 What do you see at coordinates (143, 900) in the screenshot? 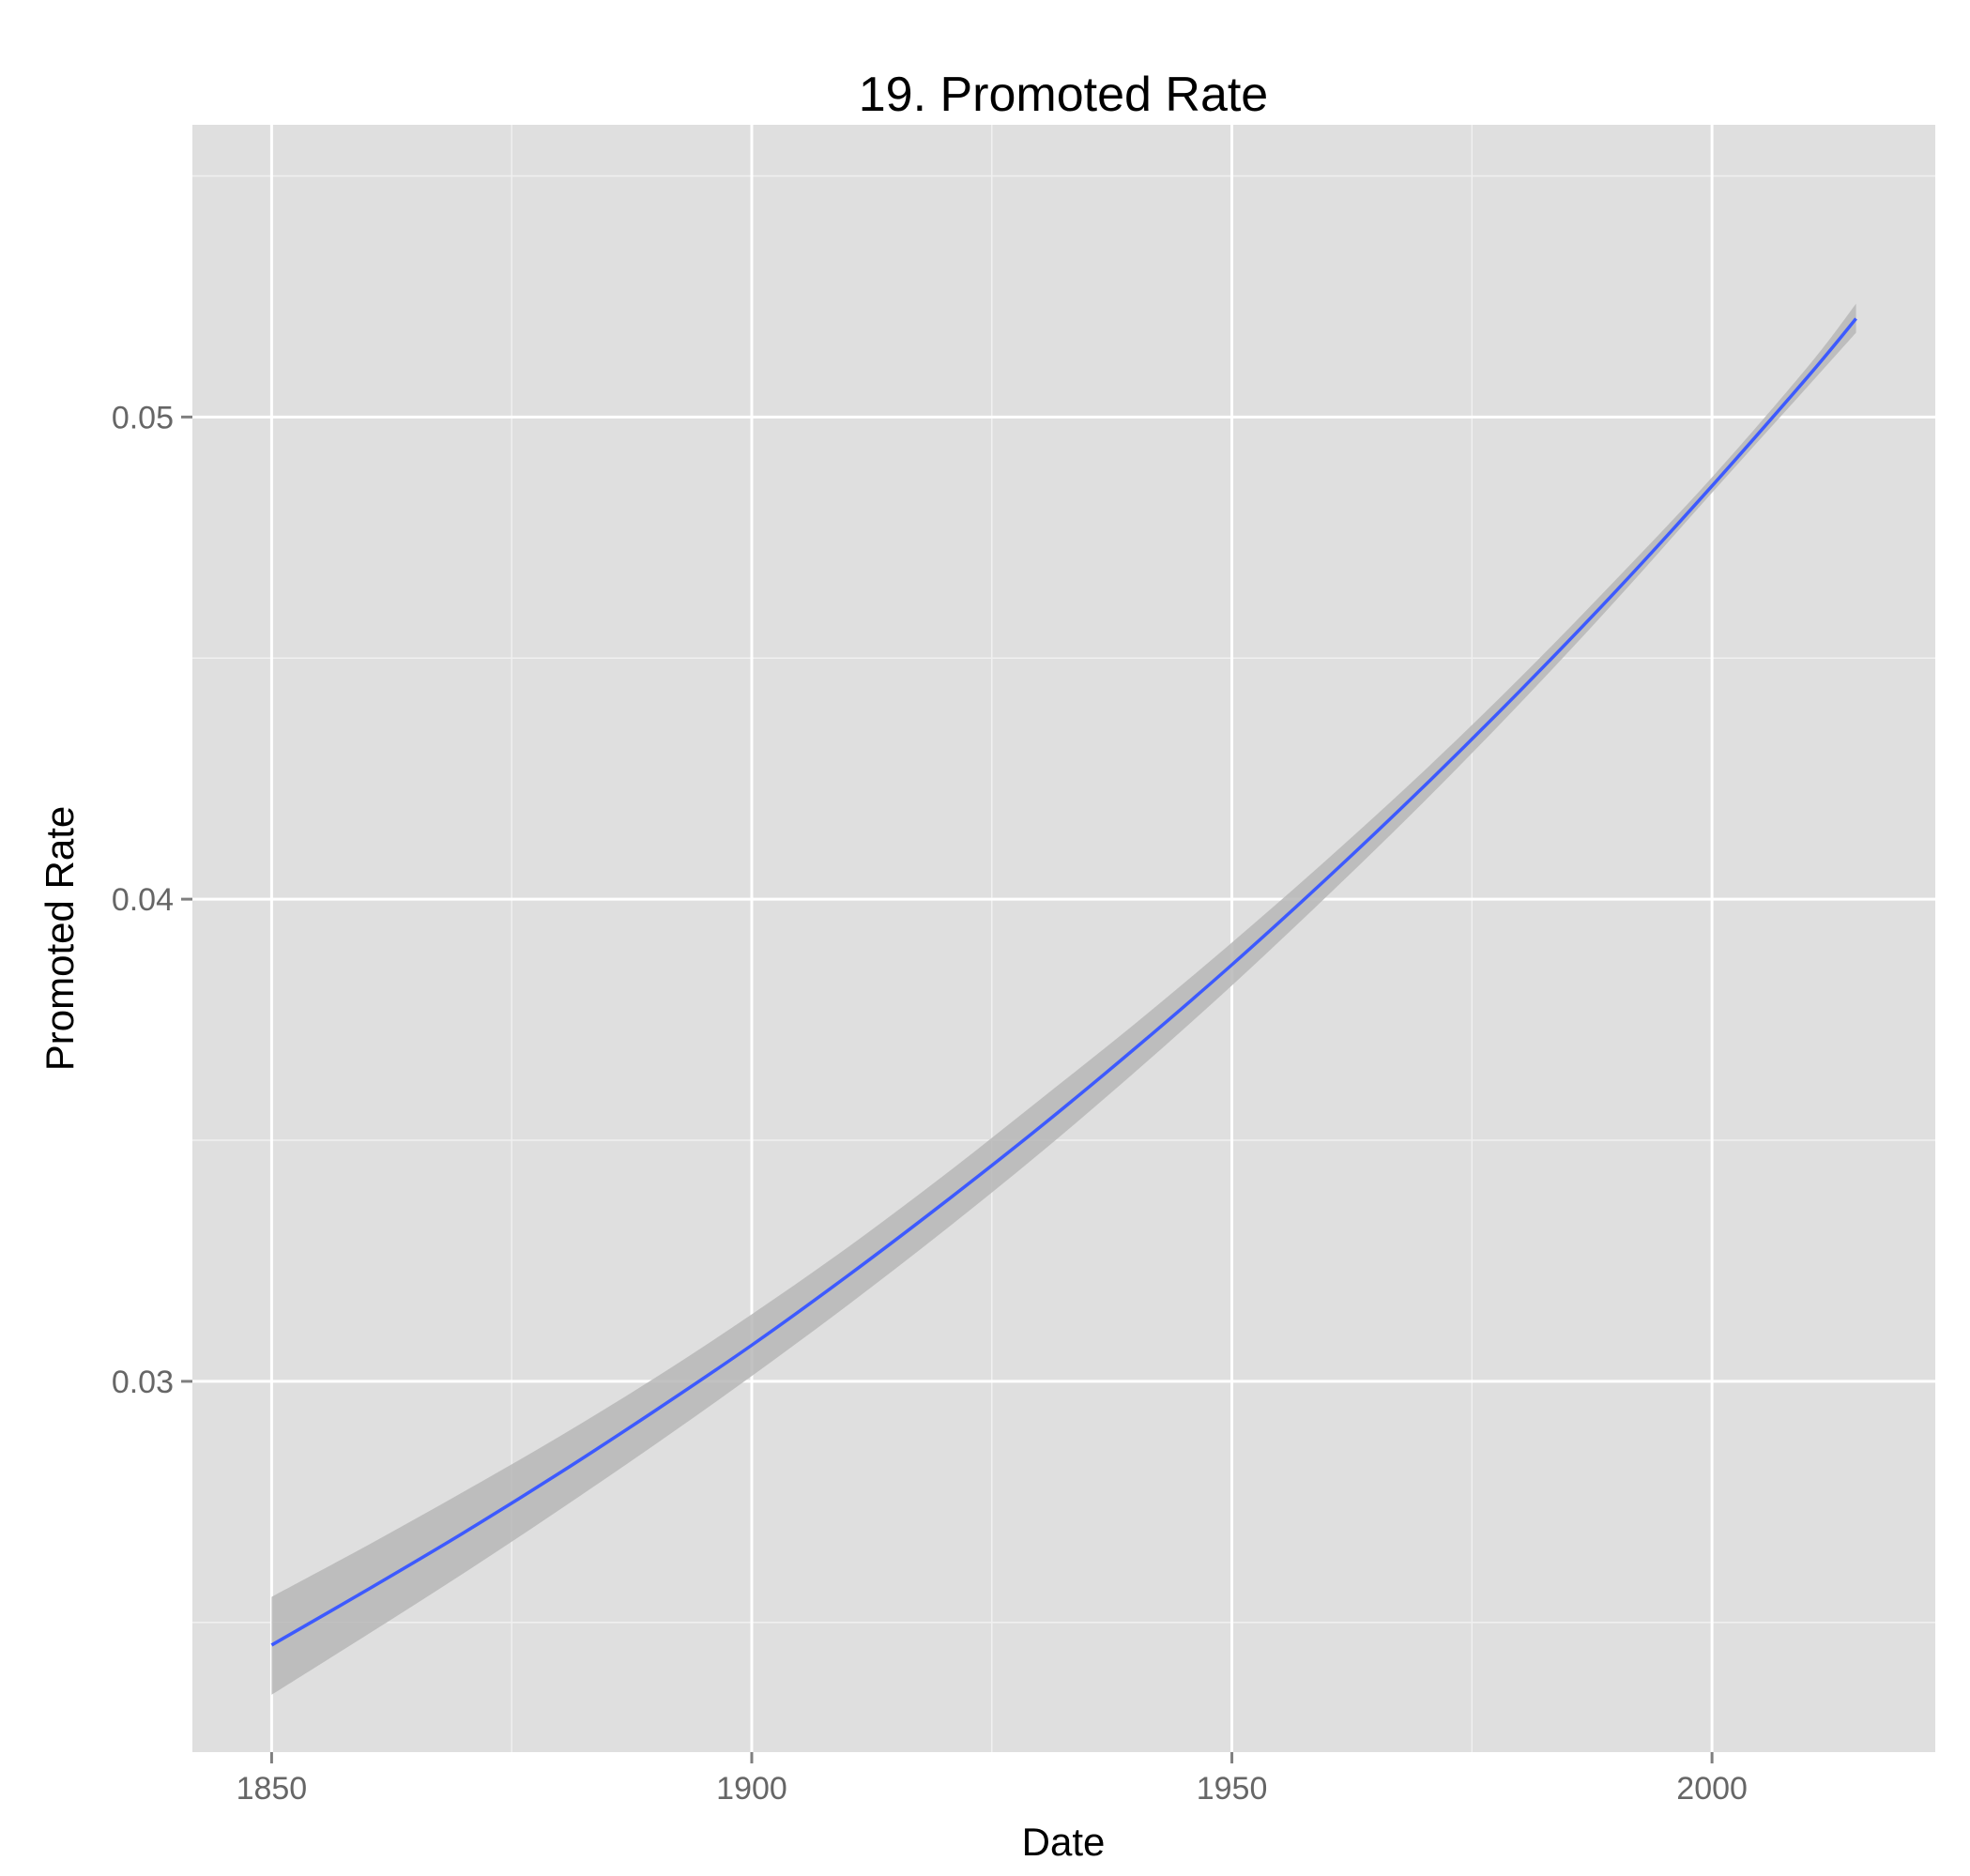
I see `y-tick-label: 0.04` at bounding box center [143, 900].